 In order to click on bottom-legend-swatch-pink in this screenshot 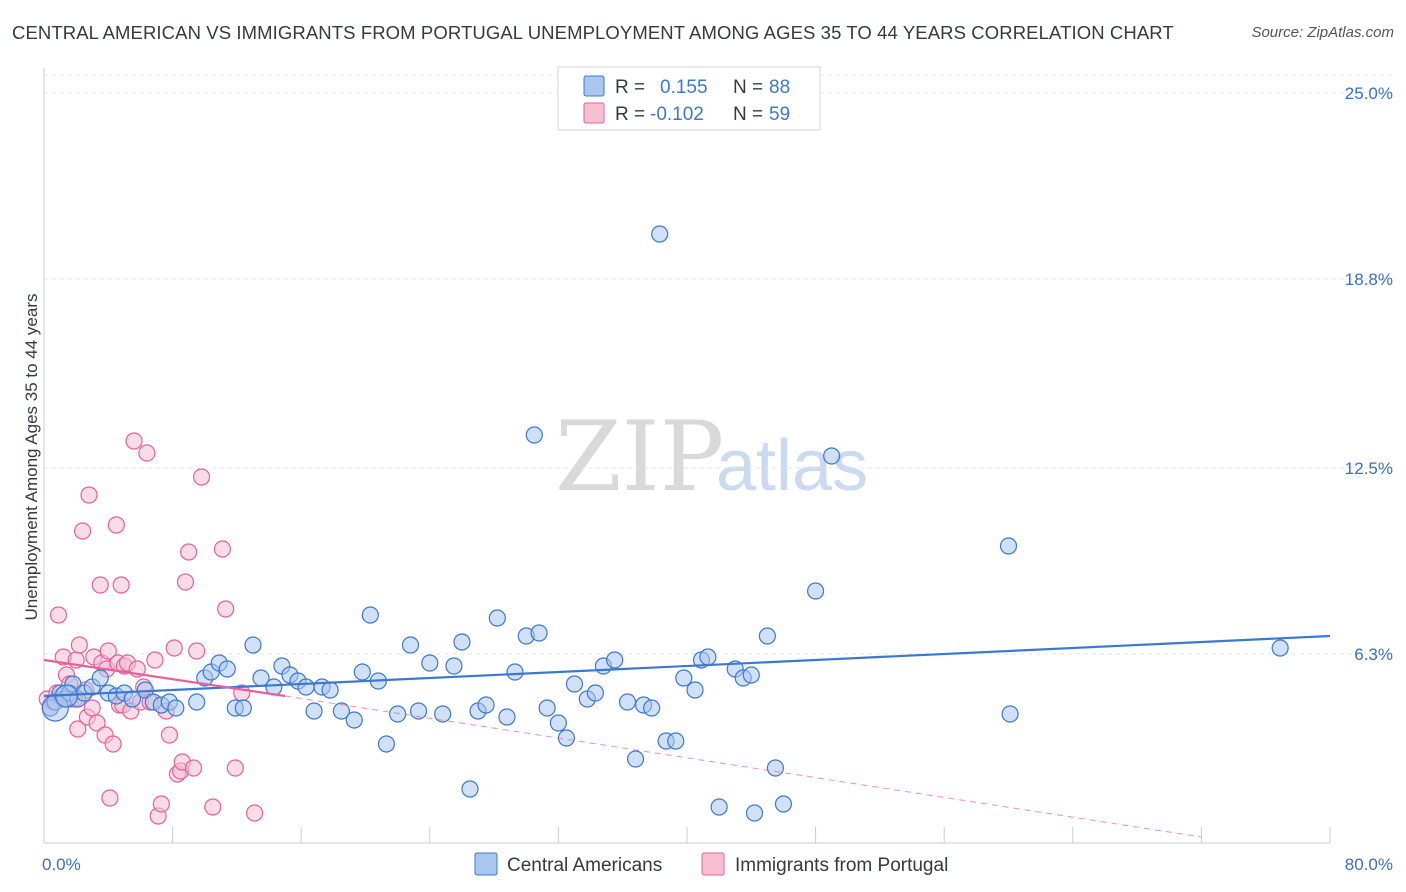, I will do `click(713, 864)`.